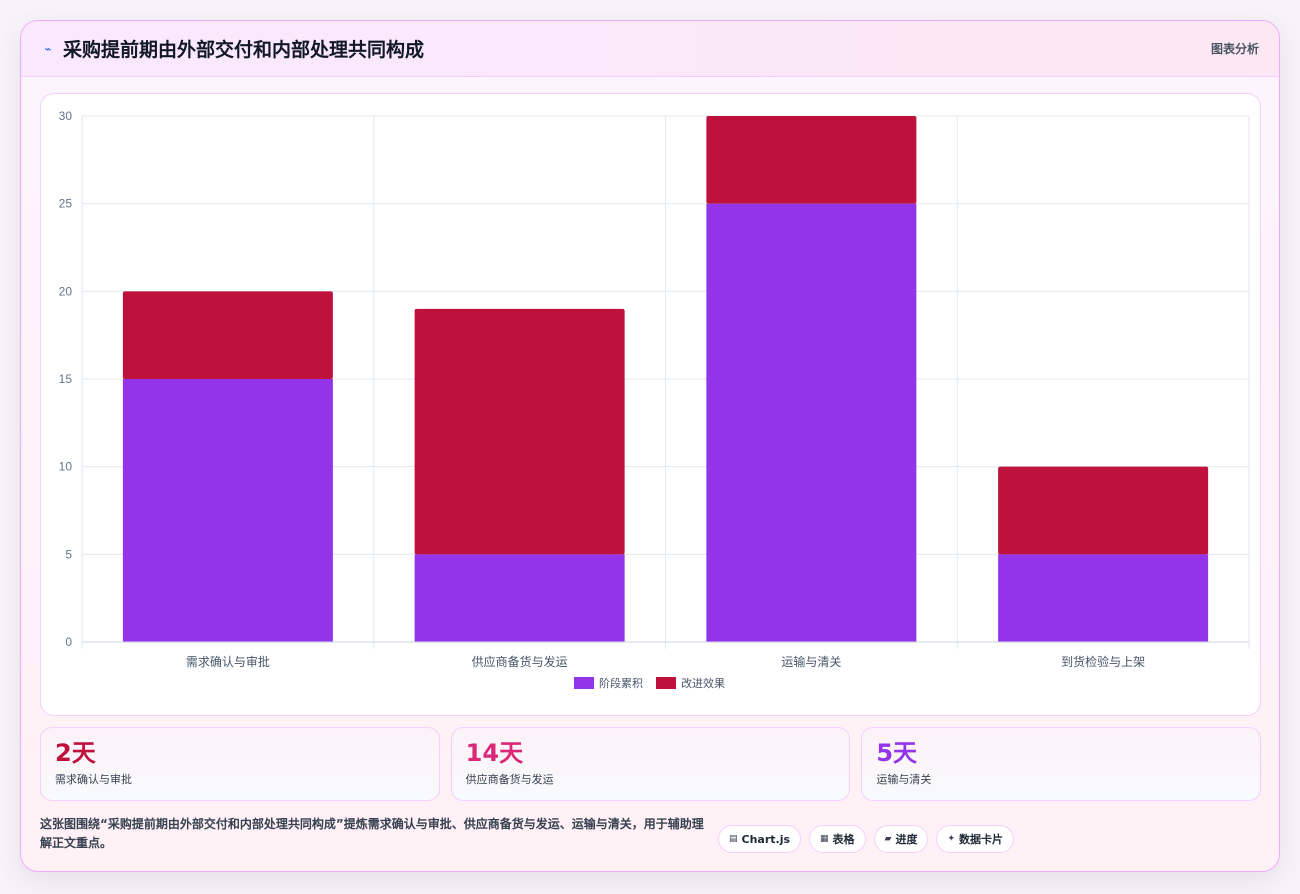  What do you see at coordinates (897, 753) in the screenshot?
I see `stat-value: 5天` at bounding box center [897, 753].